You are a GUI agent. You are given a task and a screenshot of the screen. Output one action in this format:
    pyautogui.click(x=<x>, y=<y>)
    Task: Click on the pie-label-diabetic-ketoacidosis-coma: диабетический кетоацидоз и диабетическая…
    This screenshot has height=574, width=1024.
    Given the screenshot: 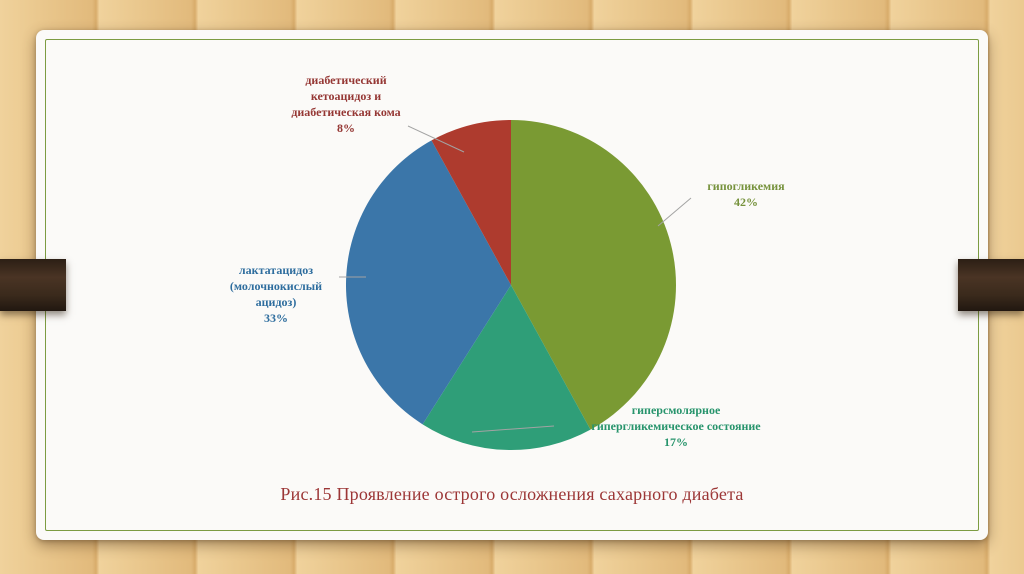 What is the action you would take?
    pyautogui.click(x=346, y=104)
    